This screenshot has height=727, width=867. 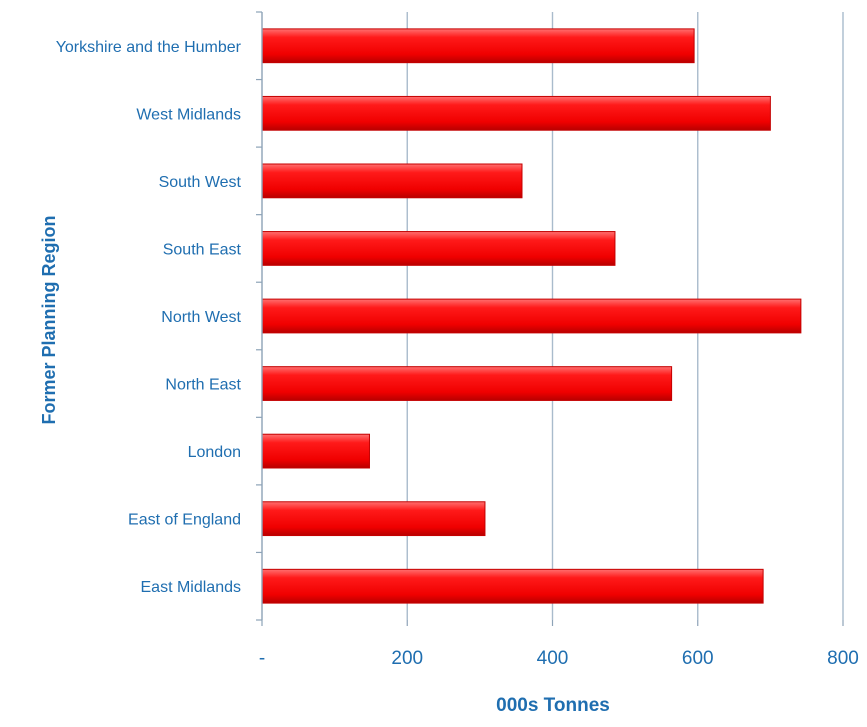 I want to click on y-axis-title: Former Planning Region, so click(x=49, y=319).